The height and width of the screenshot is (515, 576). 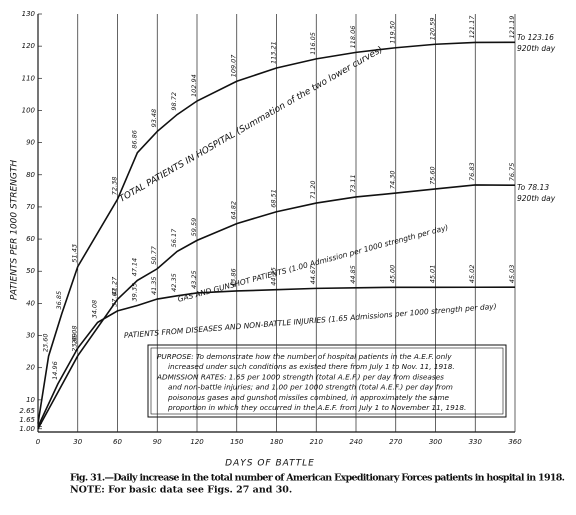 I want to click on data-label: 23.60, so click(x=46, y=343).